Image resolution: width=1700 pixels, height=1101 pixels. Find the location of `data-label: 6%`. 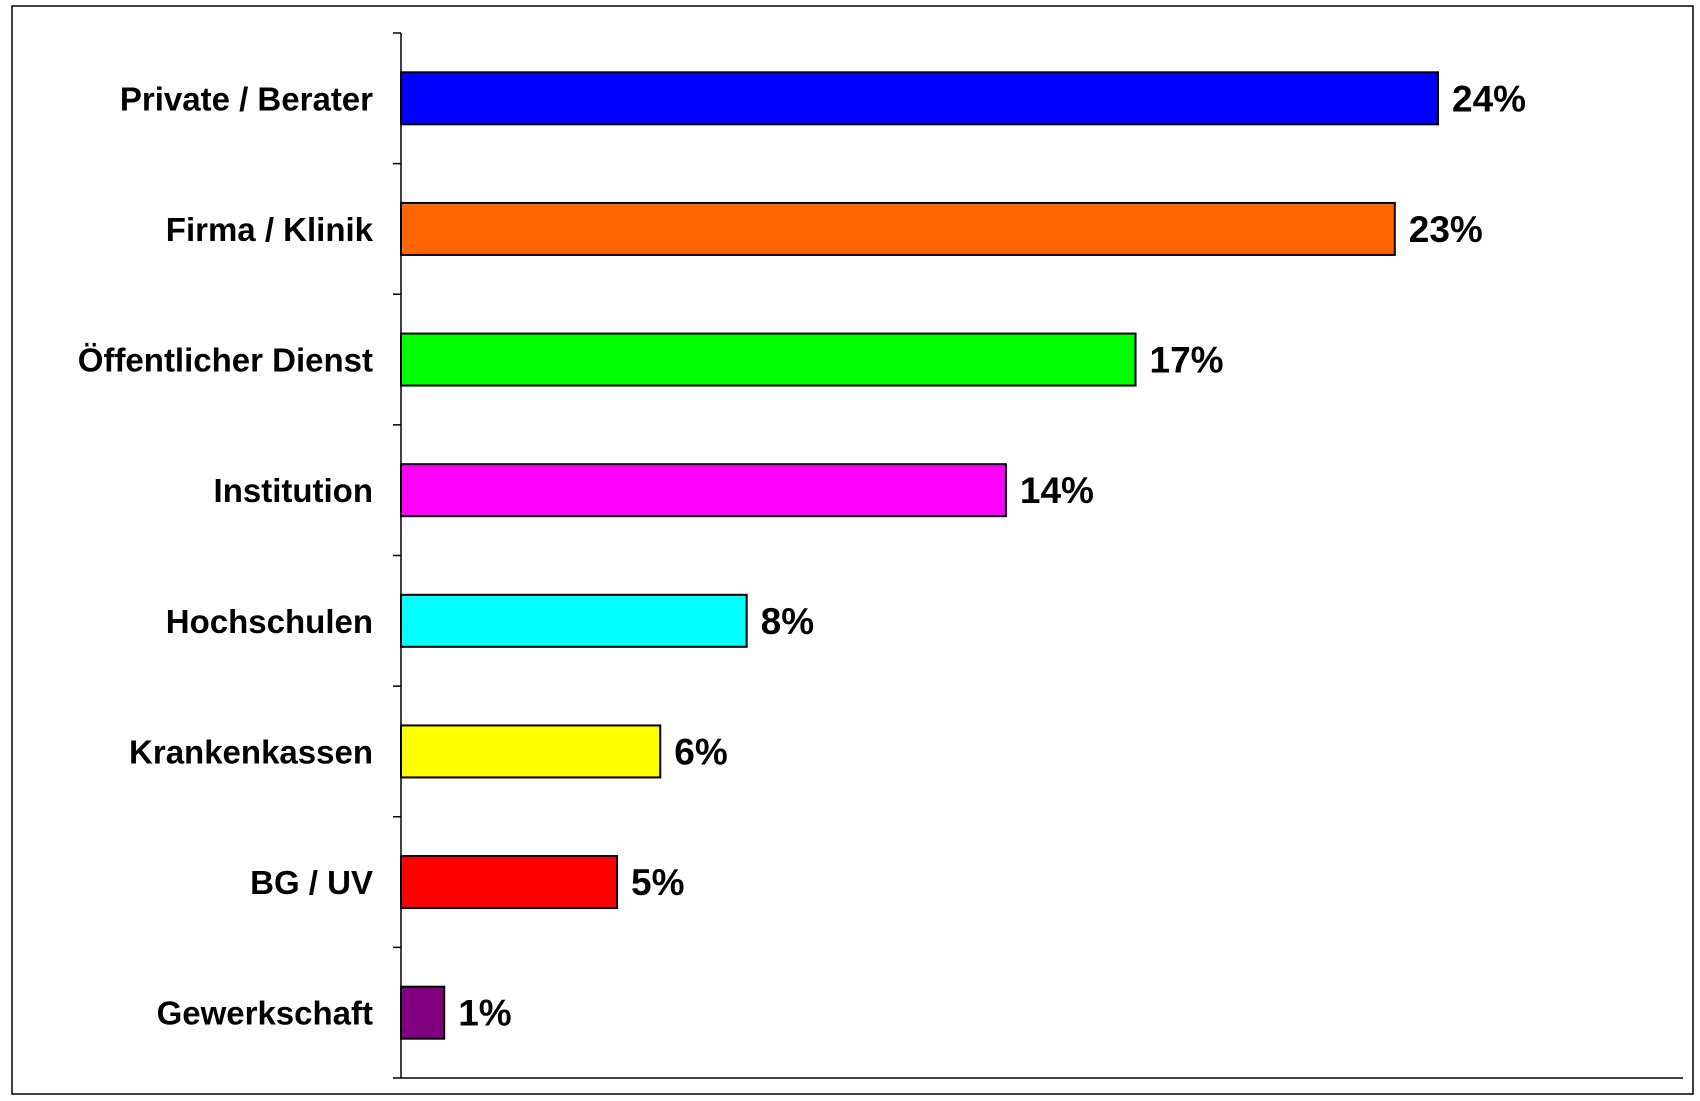

data-label: 6% is located at coordinates (700, 751).